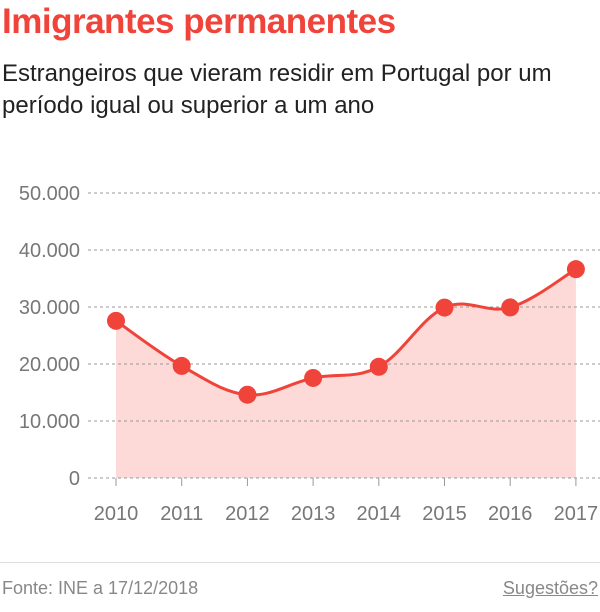 This screenshot has height=612, width=600. Describe the element at coordinates (49, 308) in the screenshot. I see `y-tick-label: 30.000` at that location.